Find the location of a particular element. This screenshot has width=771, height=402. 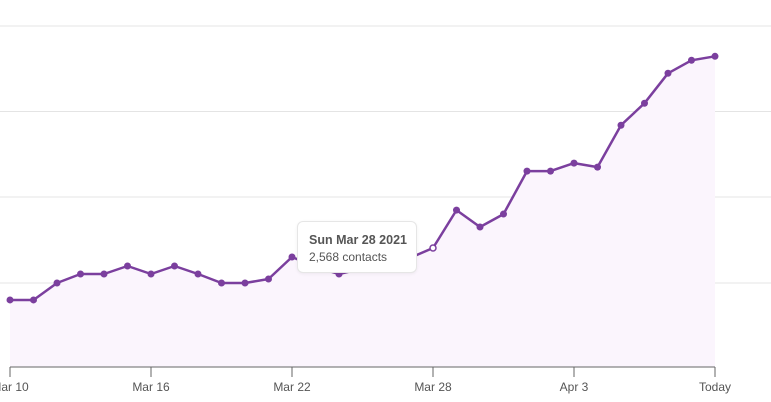

x-tick-label: Today is located at coordinates (715, 387).